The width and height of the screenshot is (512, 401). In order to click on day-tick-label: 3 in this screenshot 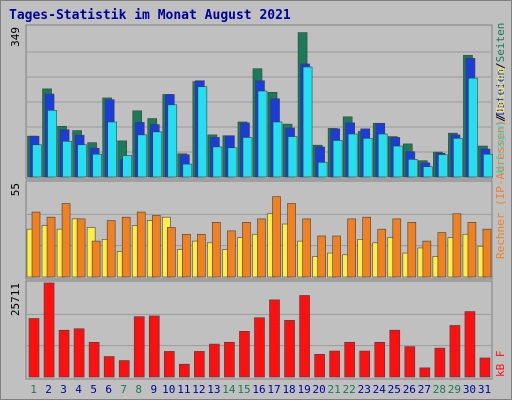, I will do `click(63, 389)`.